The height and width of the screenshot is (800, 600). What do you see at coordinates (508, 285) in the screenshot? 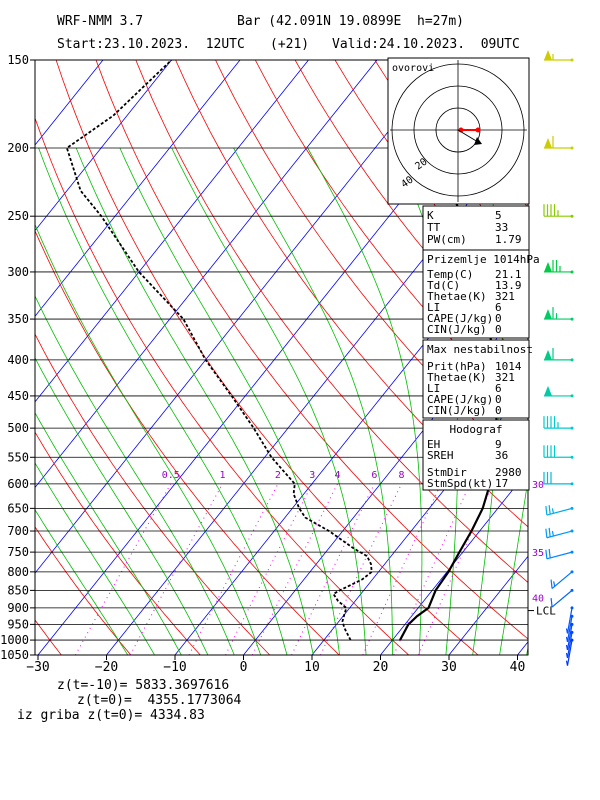
I see `index-value: 13.9` at bounding box center [508, 285].